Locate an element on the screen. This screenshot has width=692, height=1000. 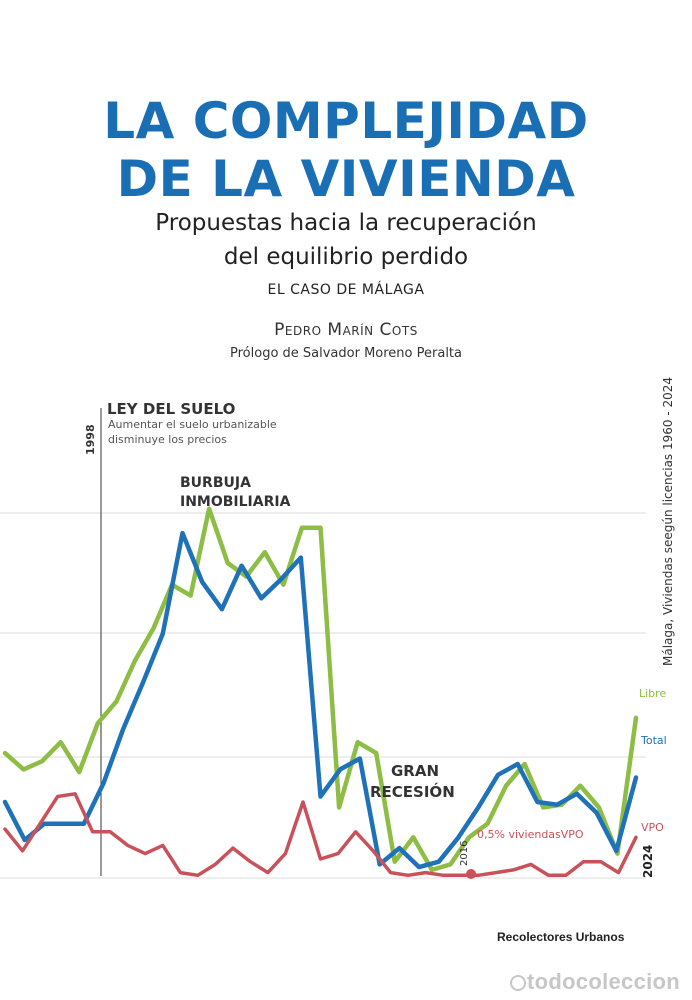
subtitle-line-2: del equilibrio perdido is located at coordinates (346, 257).